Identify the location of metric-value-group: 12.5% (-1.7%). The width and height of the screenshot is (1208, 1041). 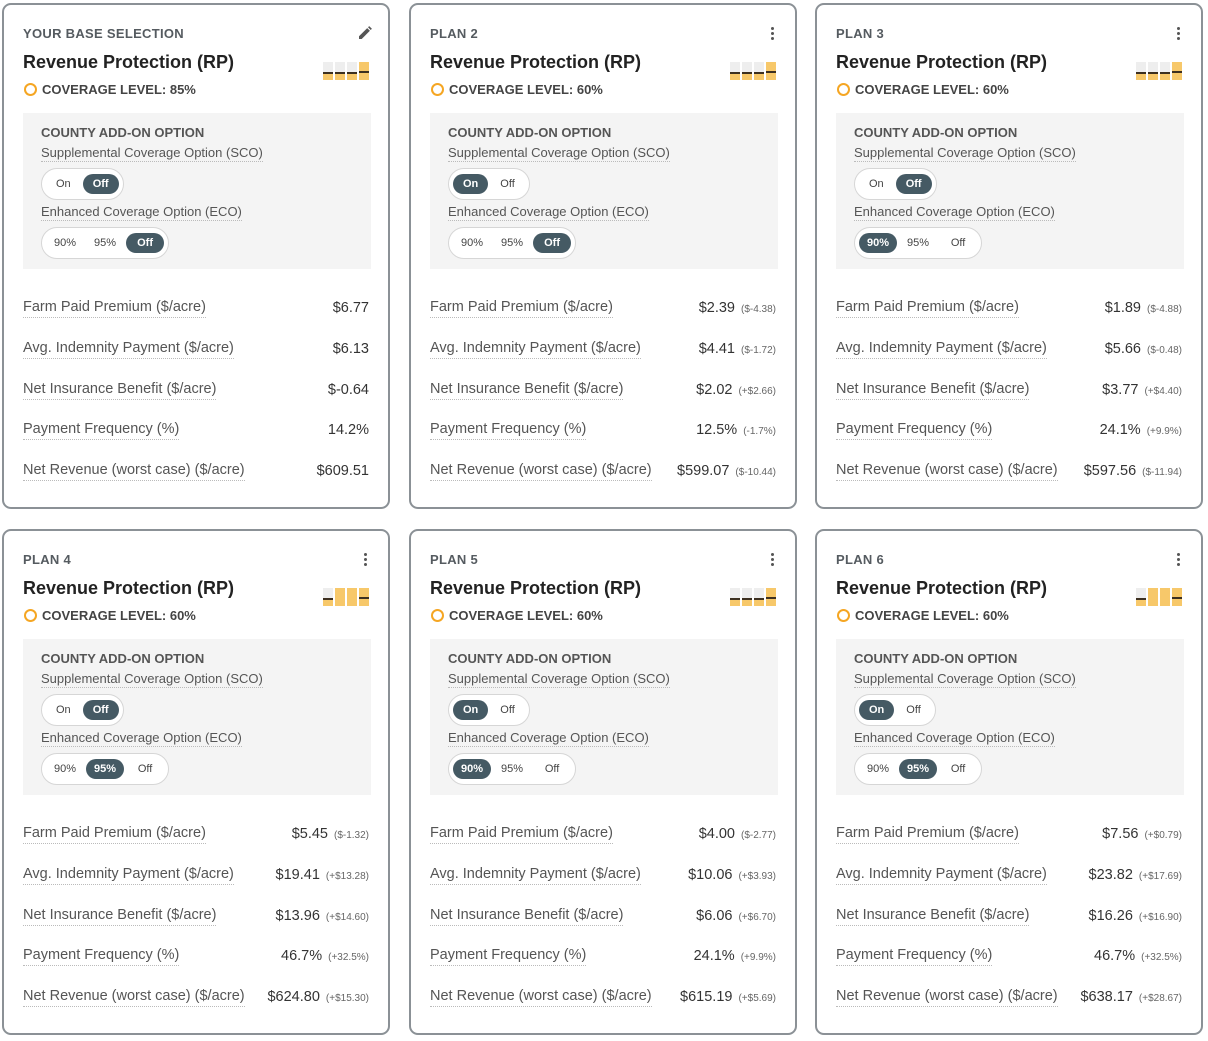
(736, 430).